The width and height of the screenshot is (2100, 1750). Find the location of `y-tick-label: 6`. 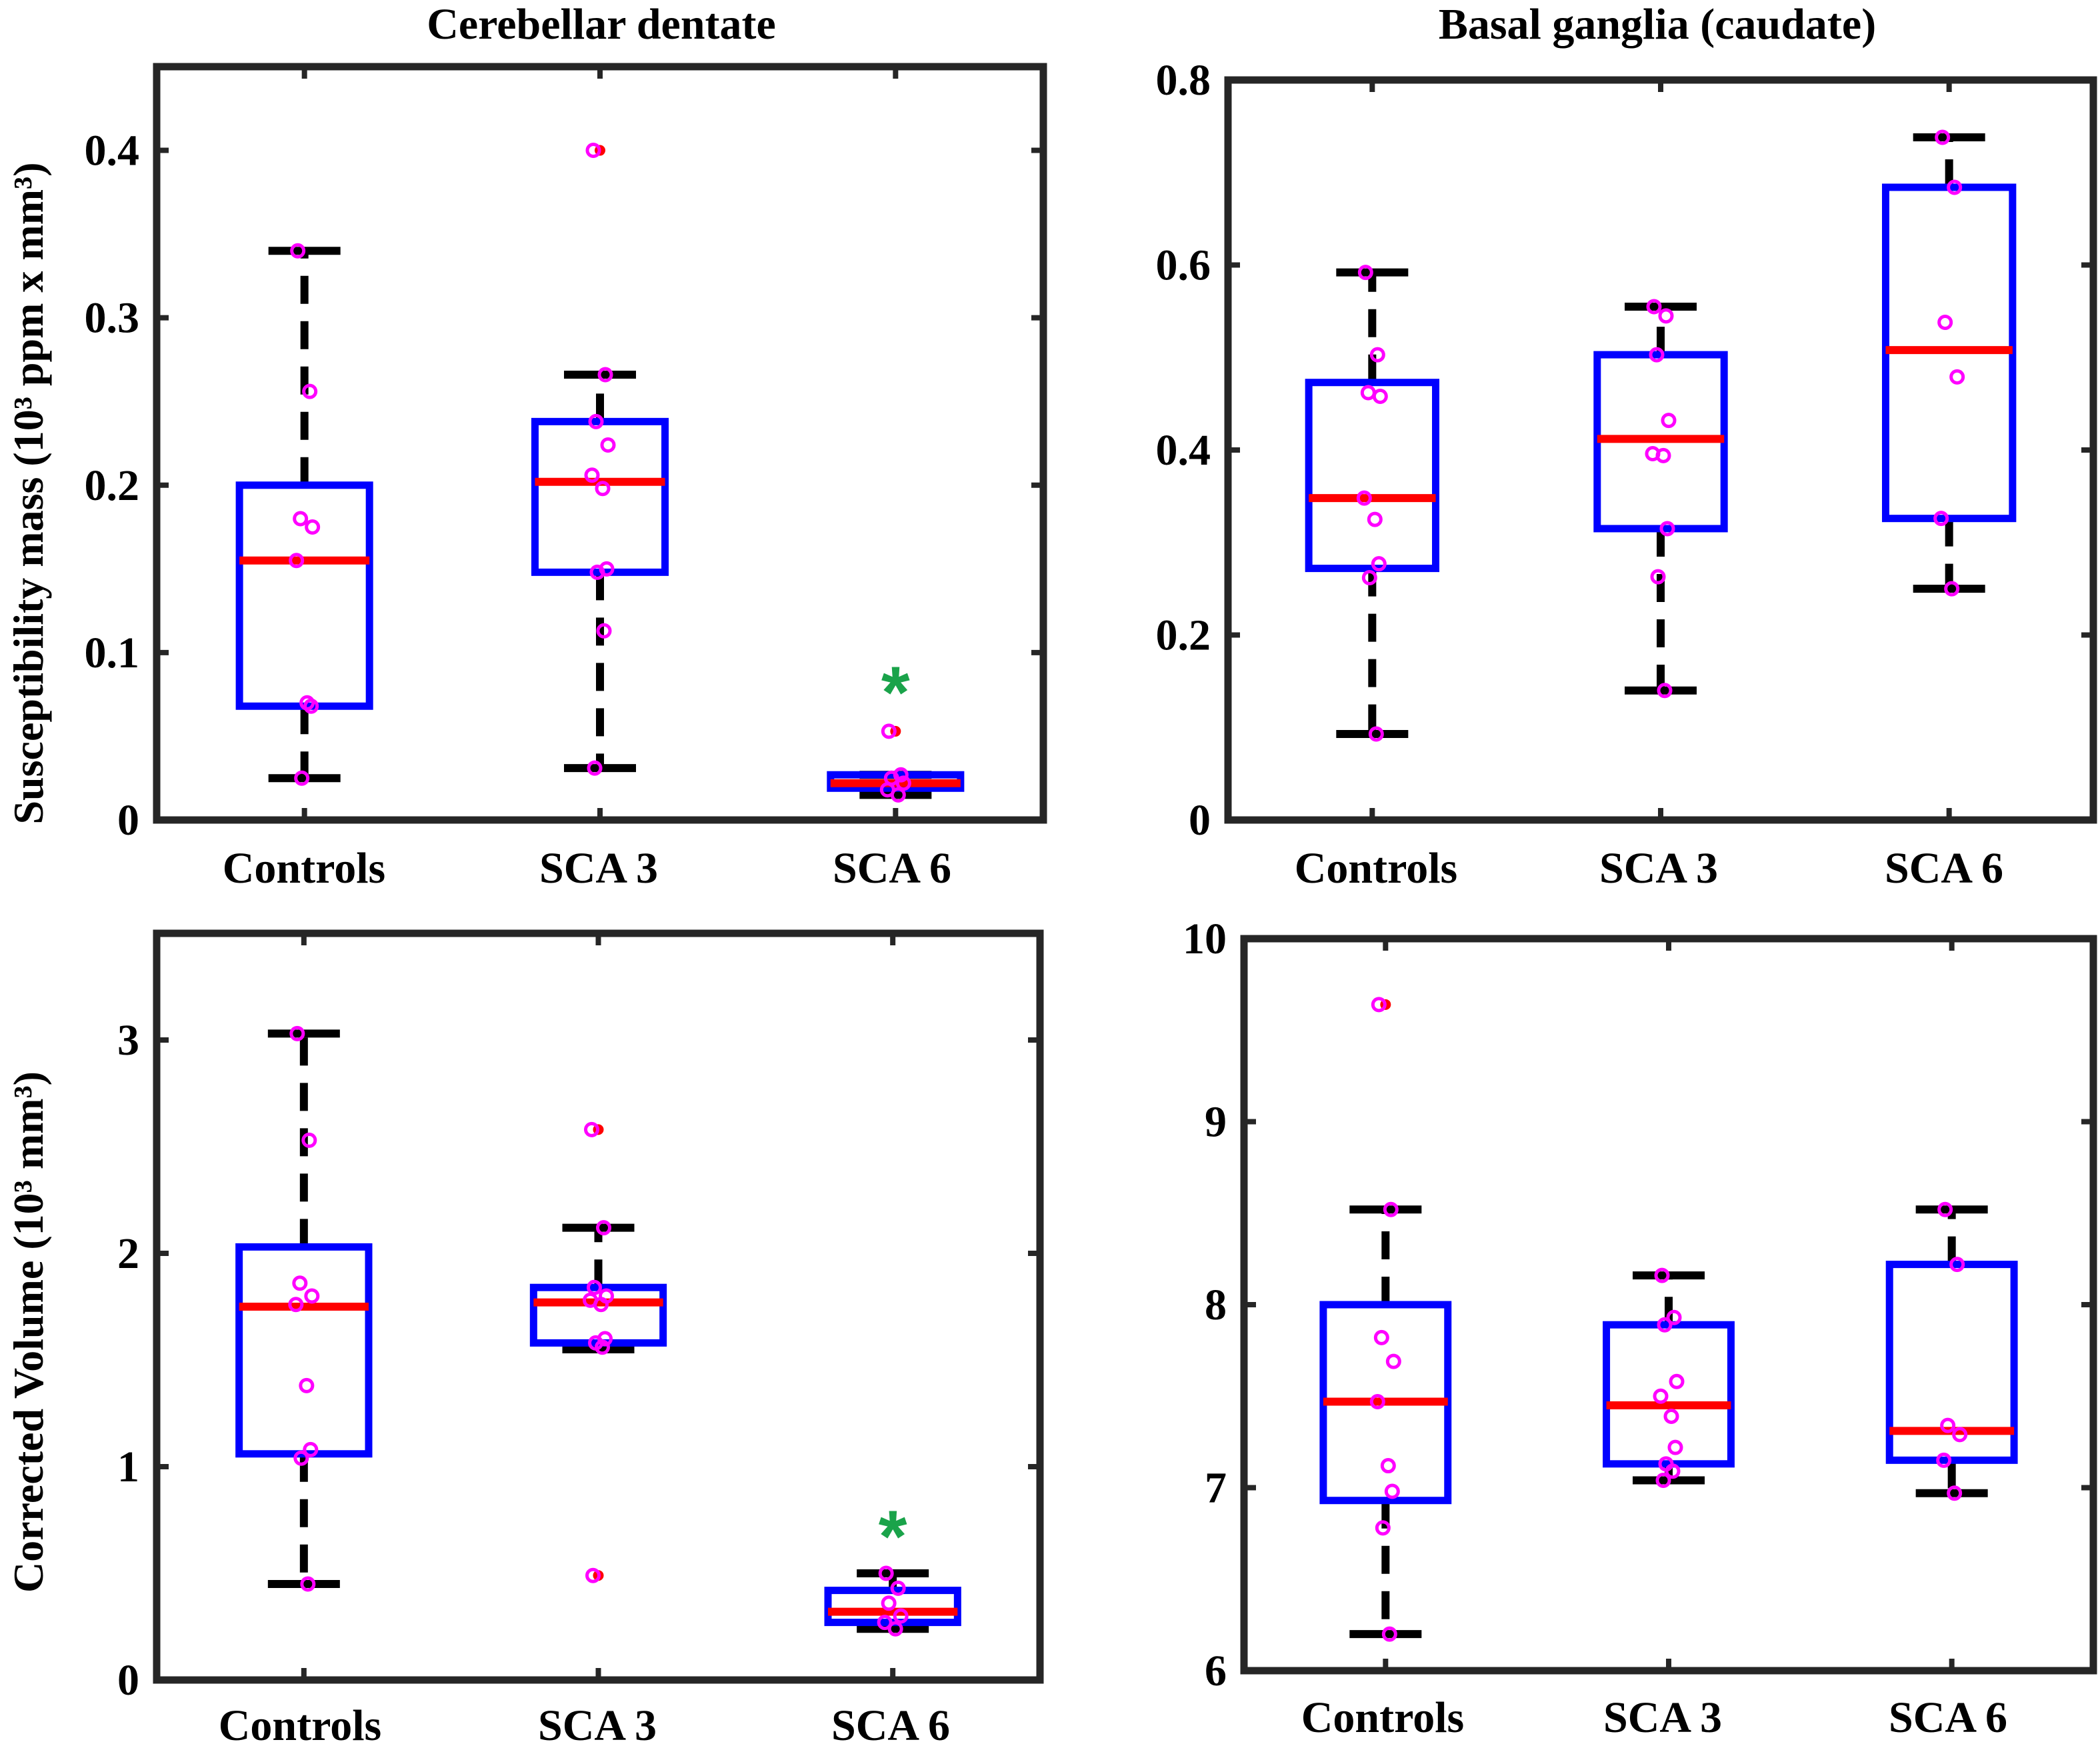

y-tick-label: 6 is located at coordinates (1216, 1671).